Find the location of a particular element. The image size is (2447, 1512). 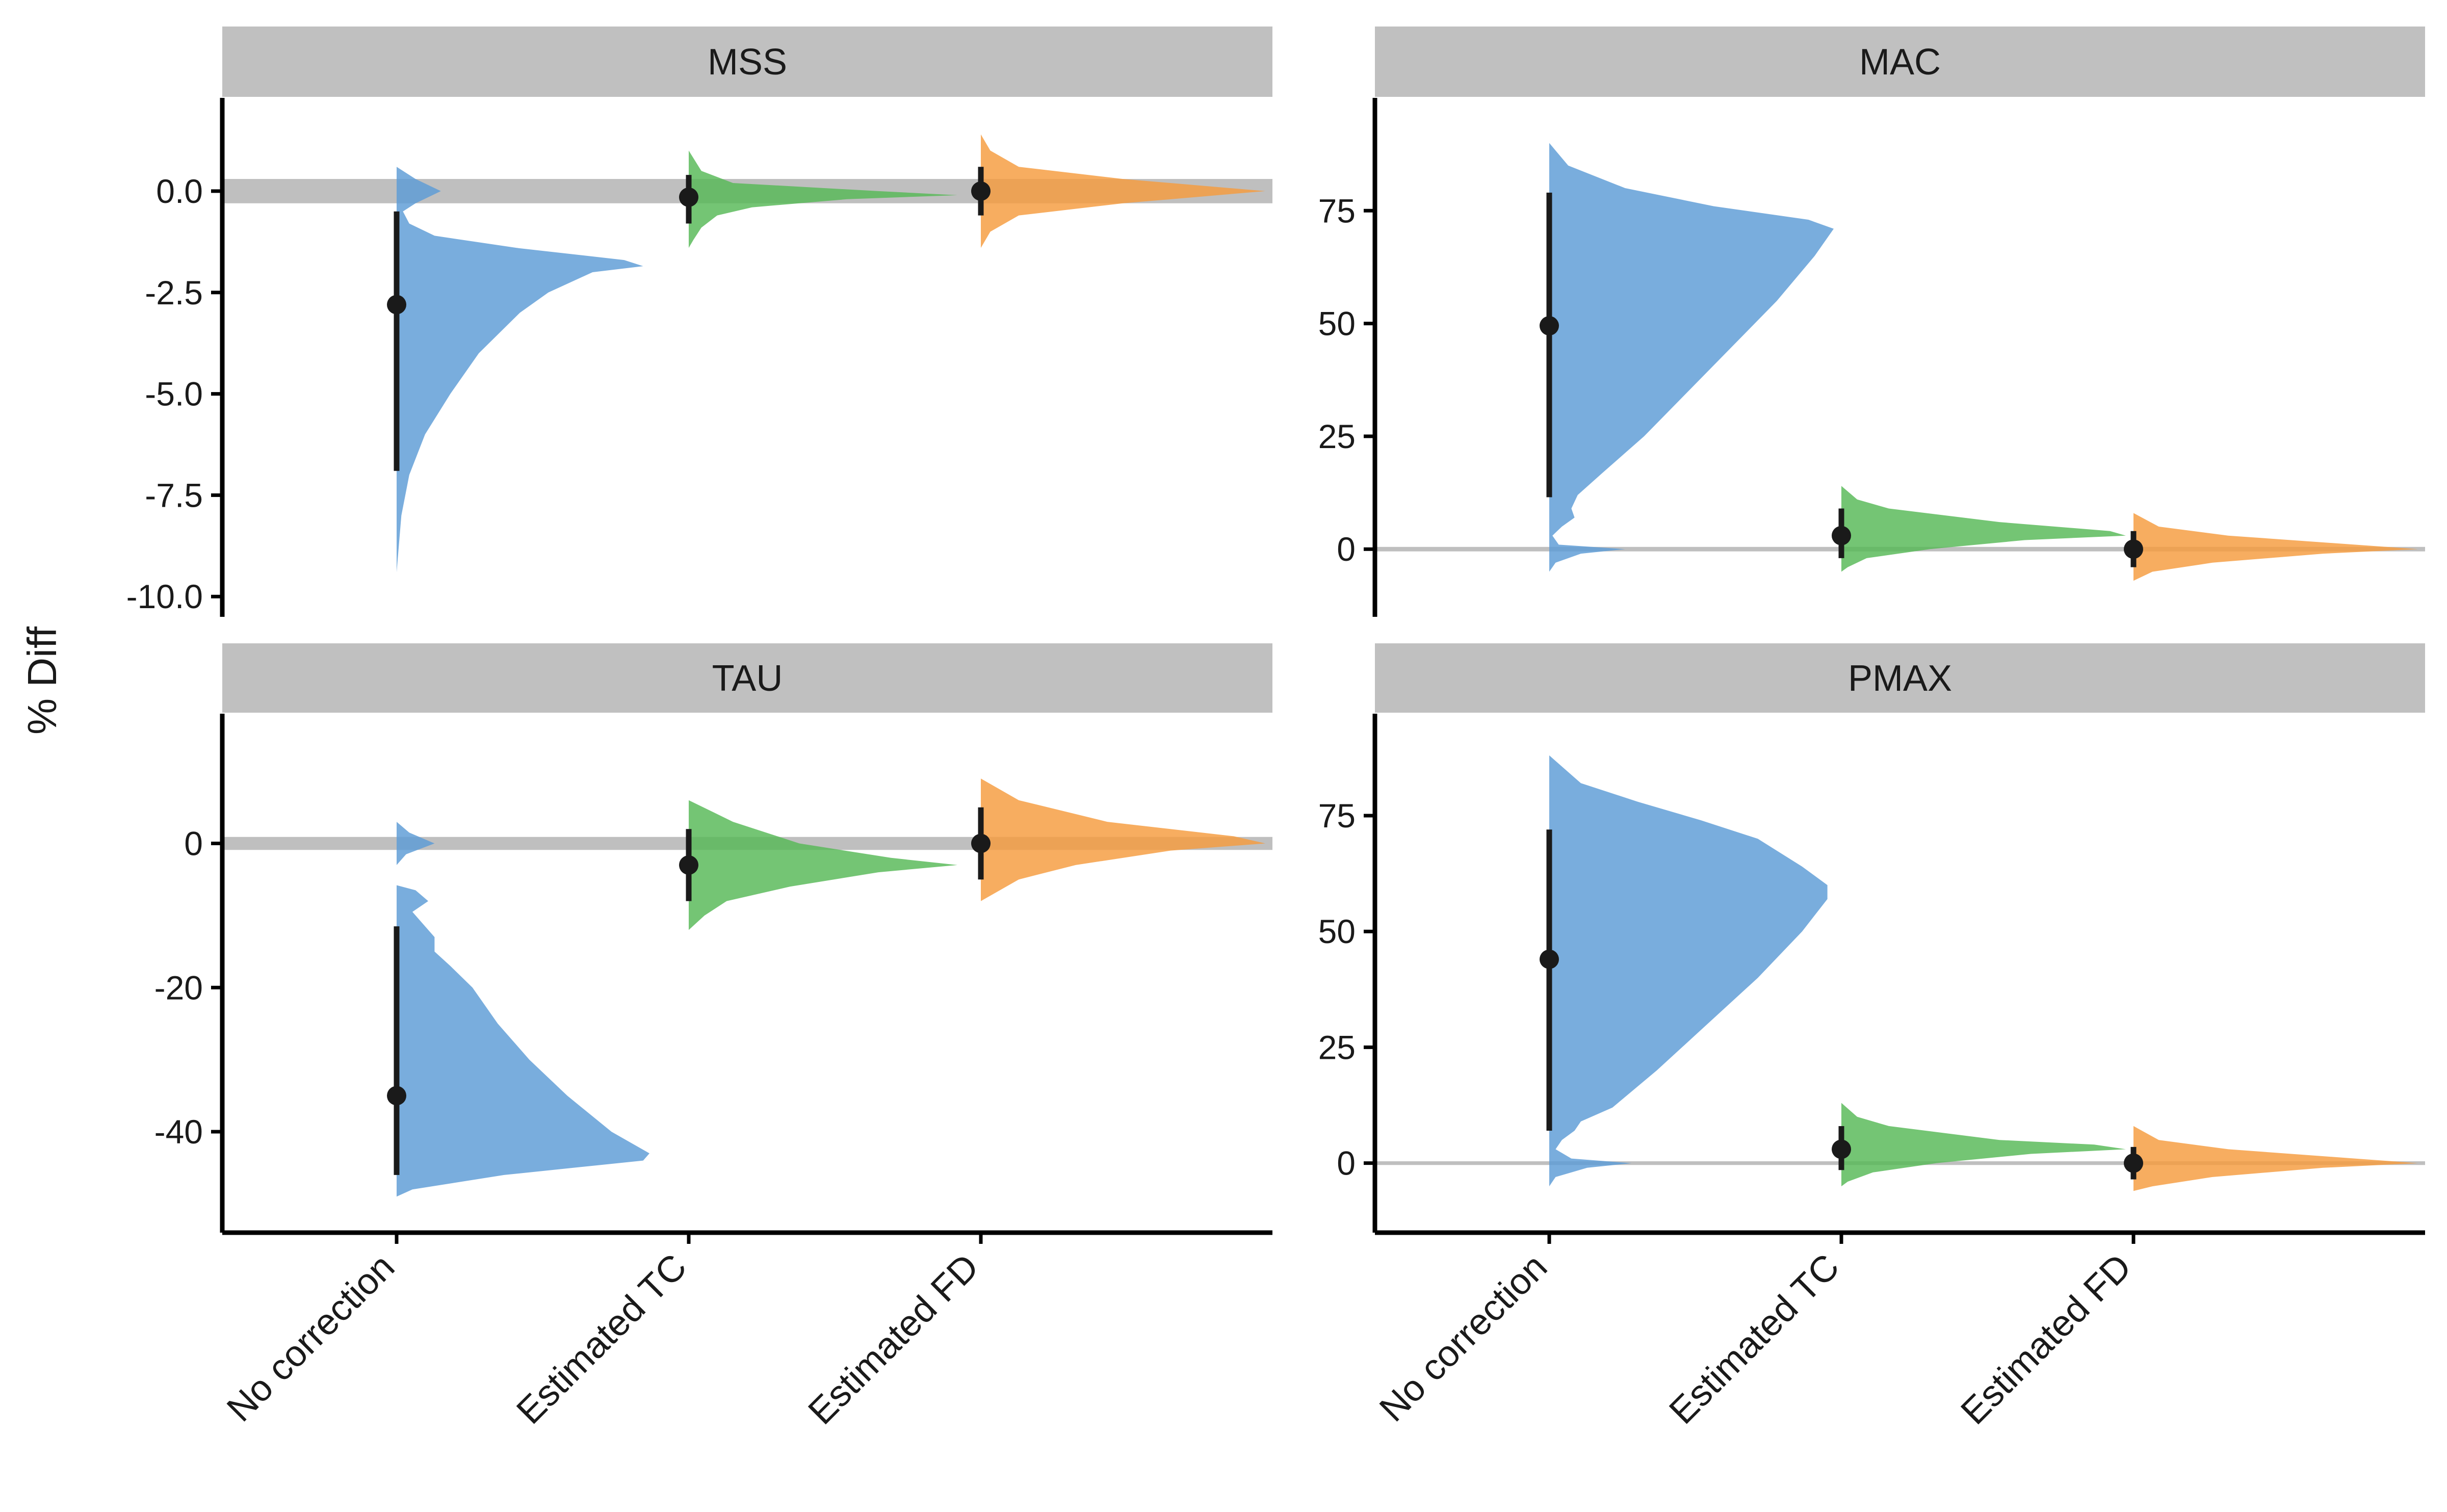

y-tick-label: 0.0 is located at coordinates (179, 191).